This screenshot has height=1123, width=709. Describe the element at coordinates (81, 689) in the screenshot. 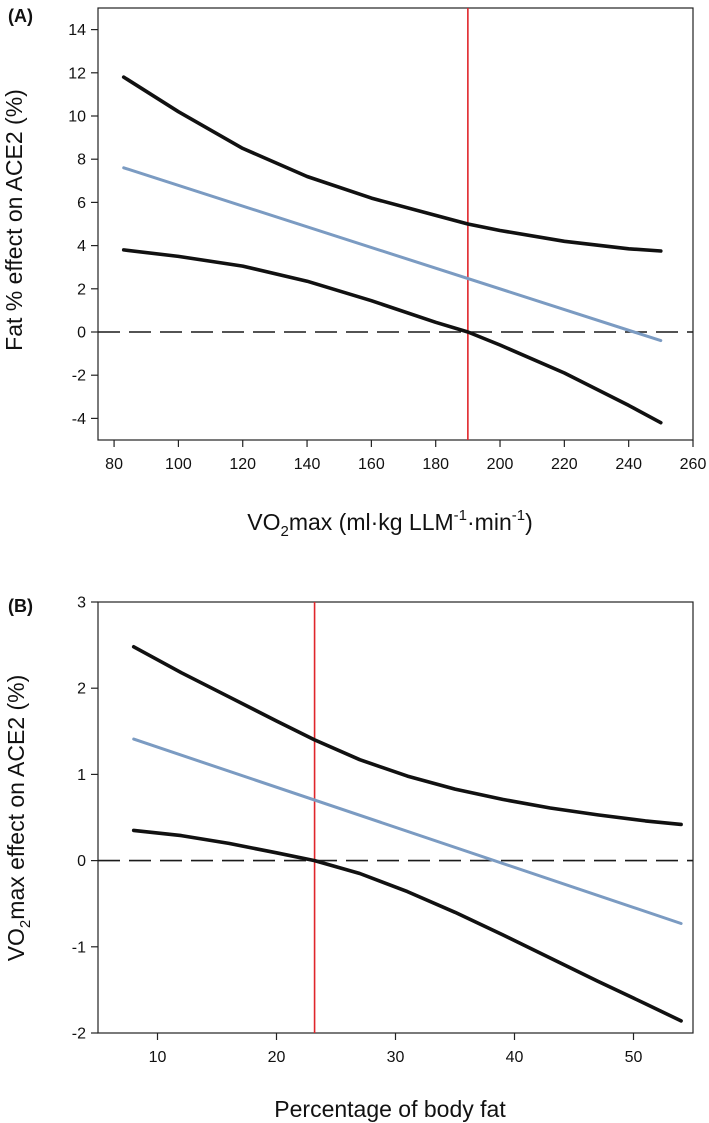

I see `panel-b-y-tick-label: 2` at that location.